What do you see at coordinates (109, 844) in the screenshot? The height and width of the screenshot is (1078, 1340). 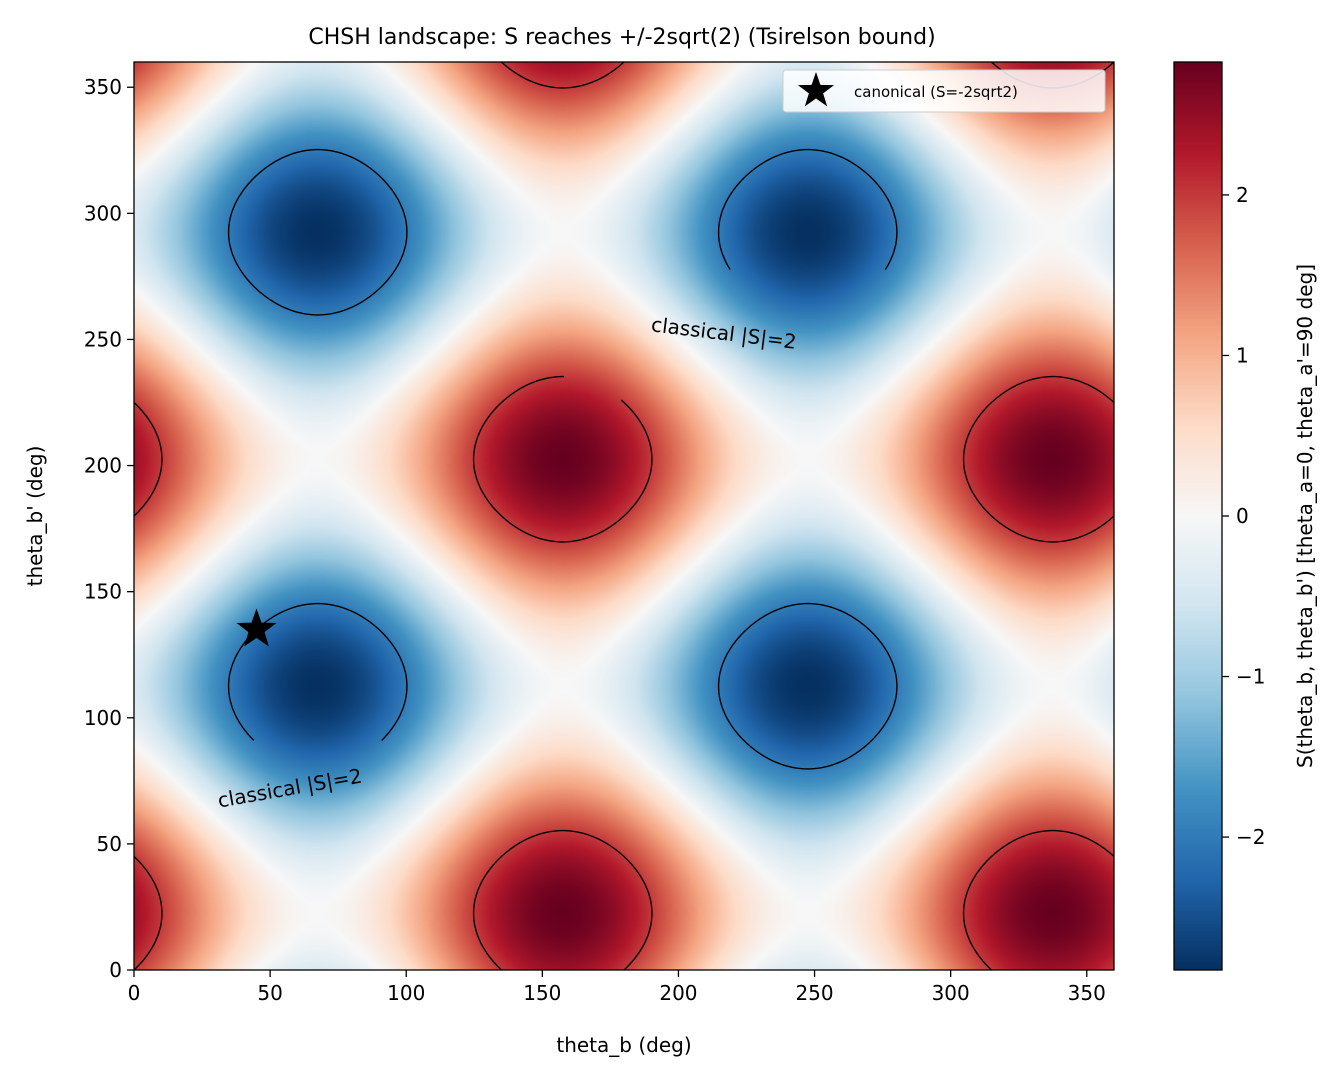 I see `y-tick-label: 50` at bounding box center [109, 844].